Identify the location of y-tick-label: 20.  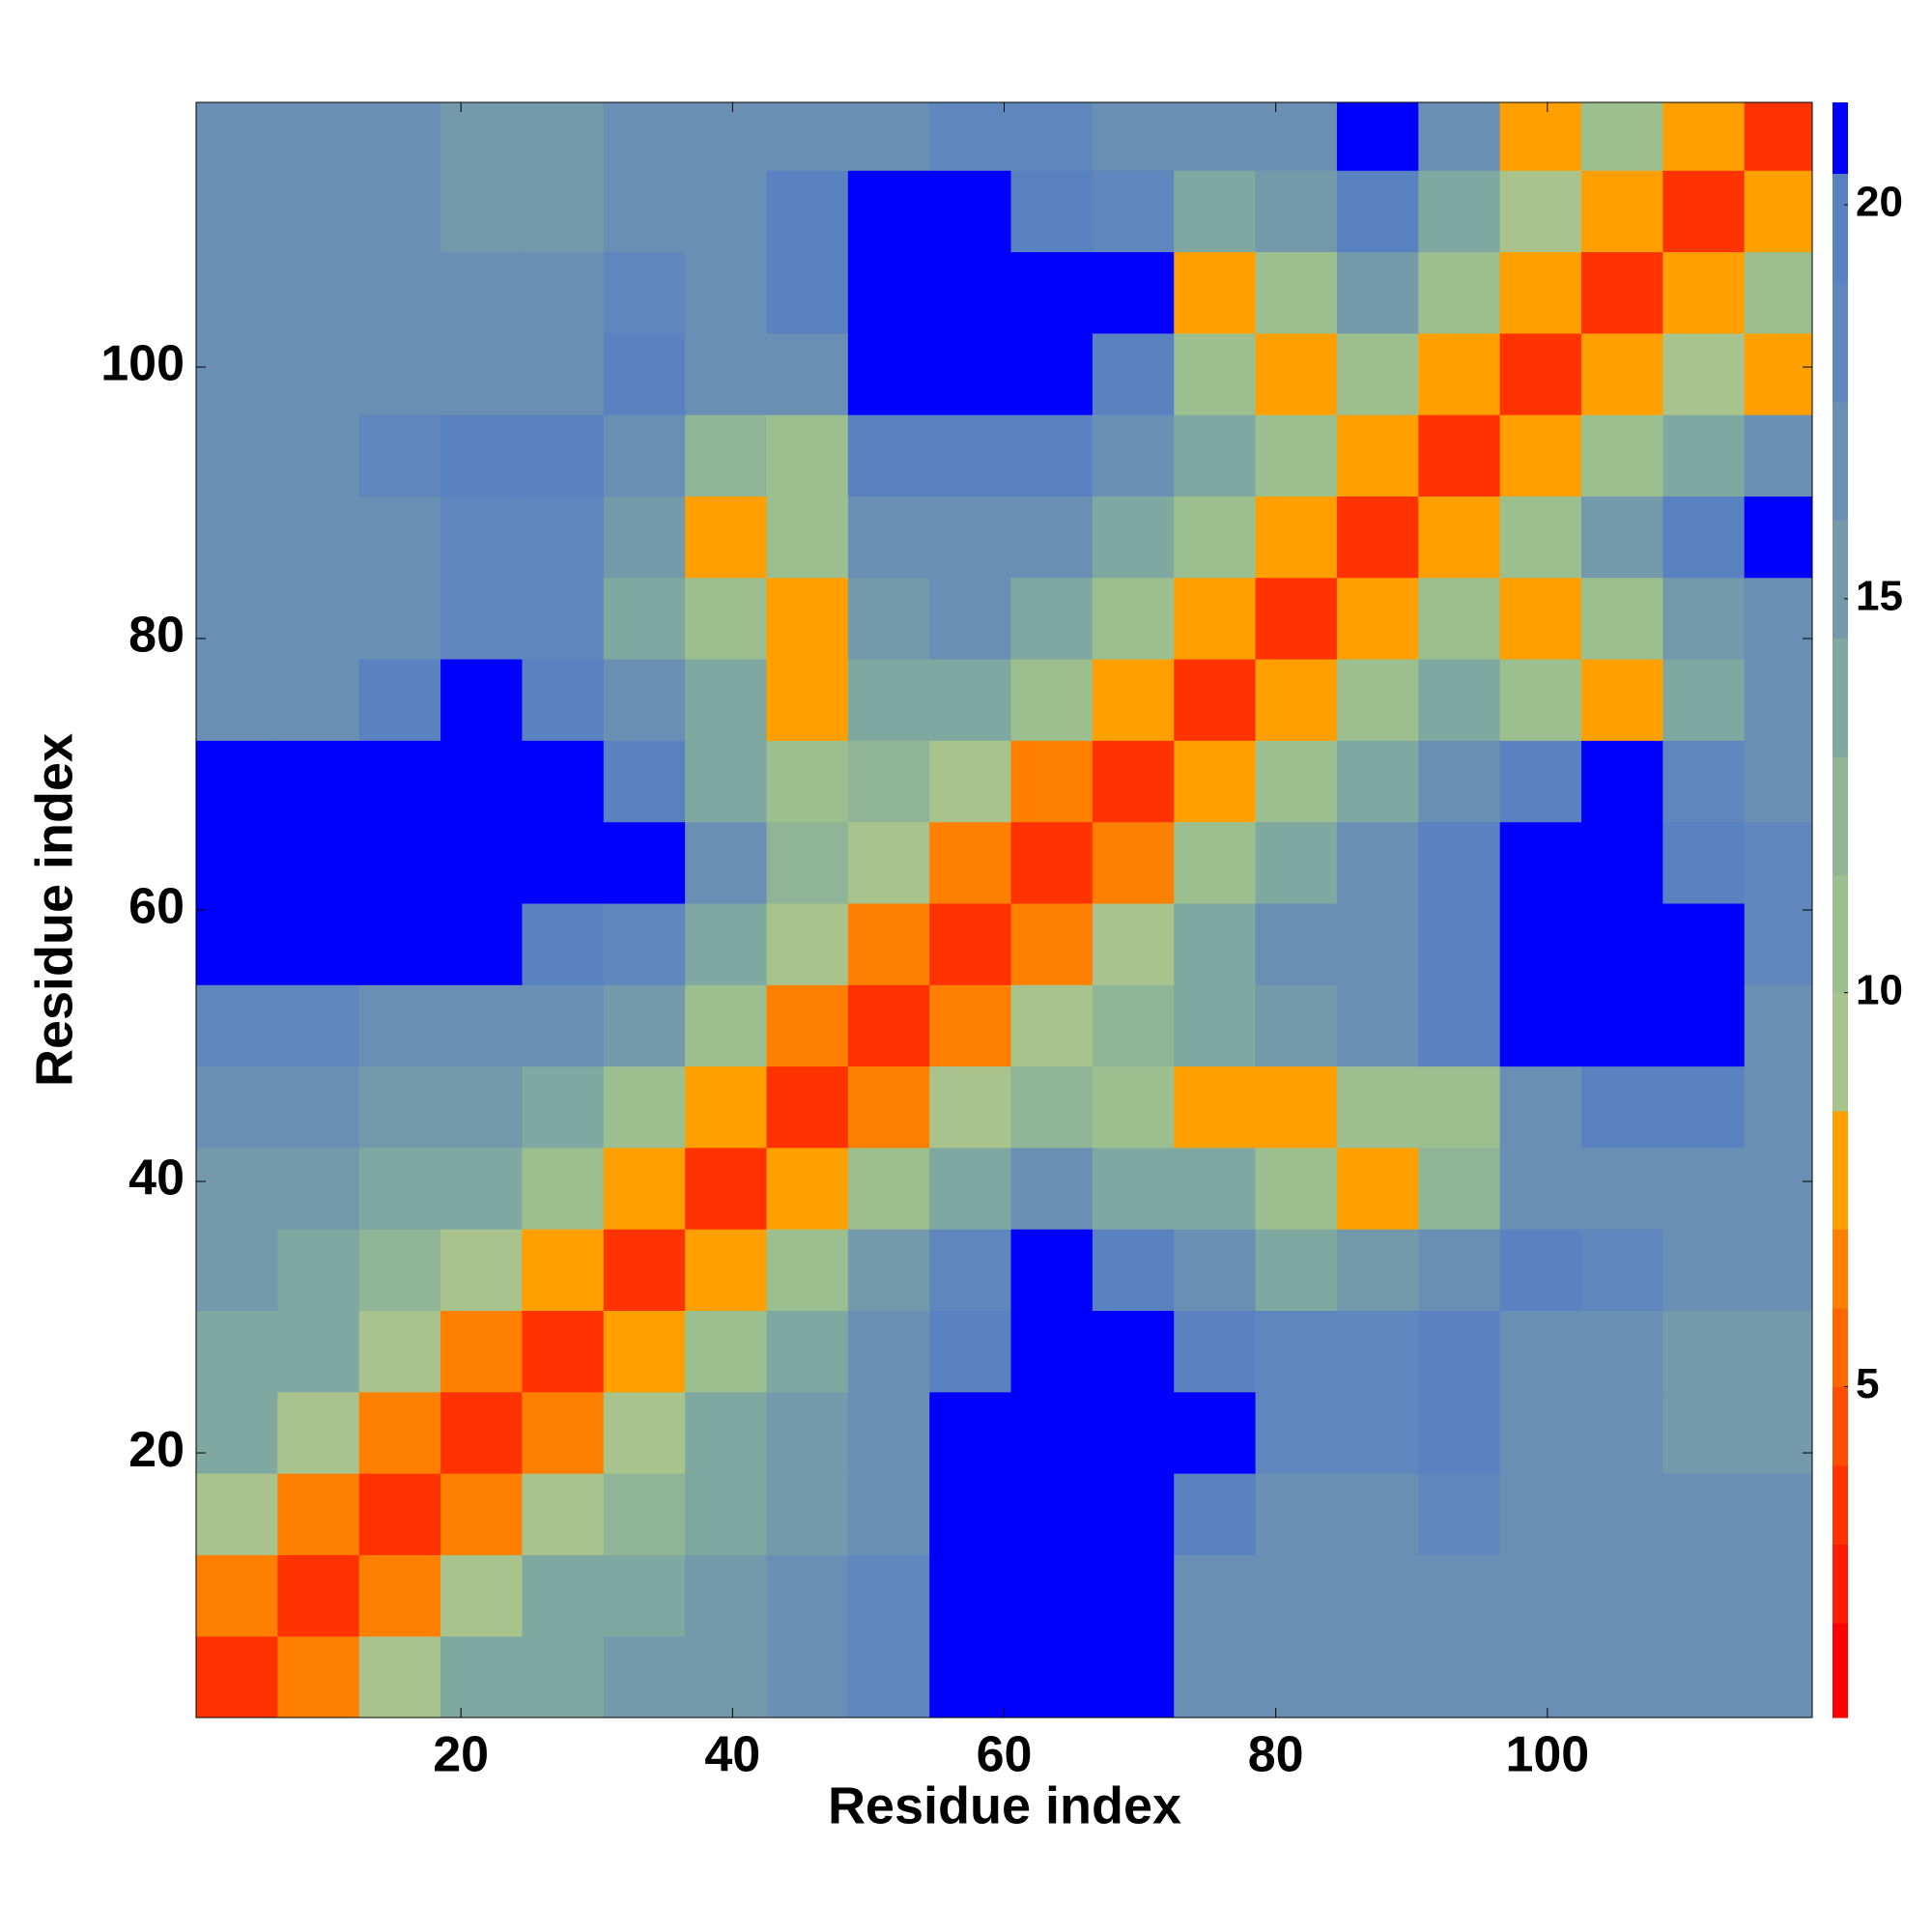
(156, 1450).